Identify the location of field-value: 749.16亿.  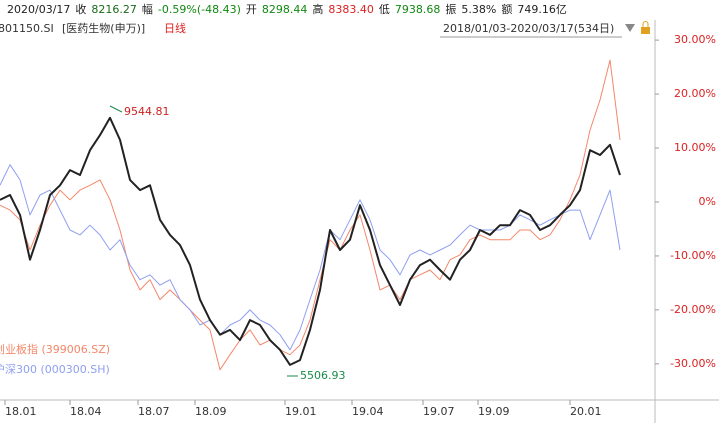
(542, 9).